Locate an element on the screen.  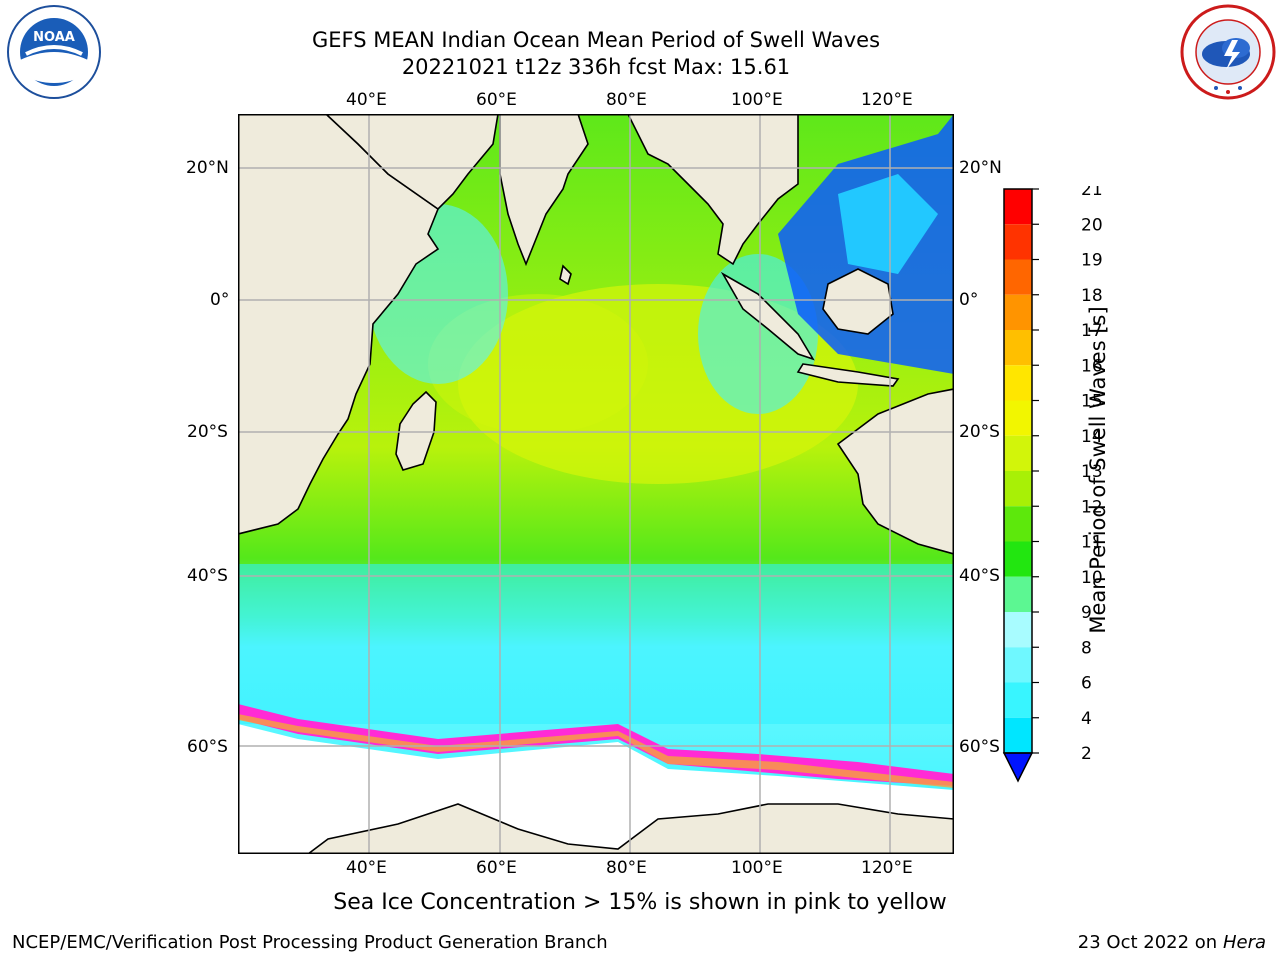
lon-label-top-120: 120°E is located at coordinates (887, 100).